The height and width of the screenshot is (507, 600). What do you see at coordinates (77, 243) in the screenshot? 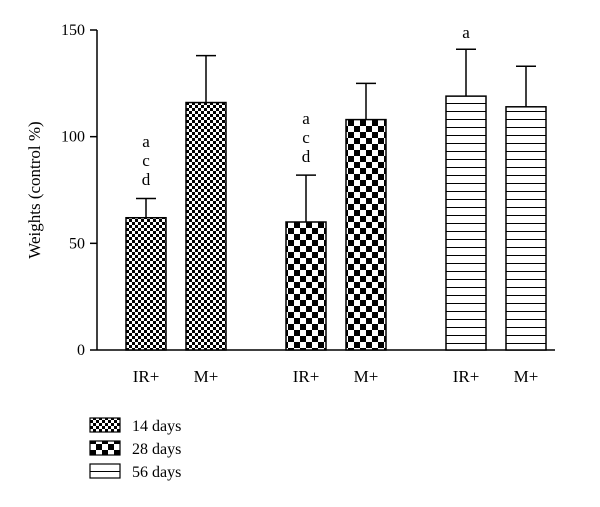
I see `y-tick-label: 50` at bounding box center [77, 243].